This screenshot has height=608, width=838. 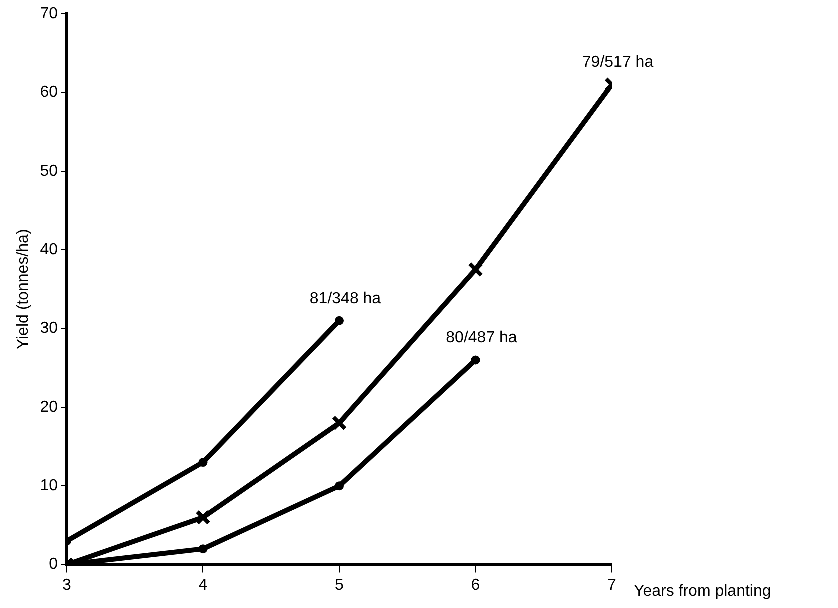 What do you see at coordinates (49, 329) in the screenshot?
I see `y-tick-label: 30` at bounding box center [49, 329].